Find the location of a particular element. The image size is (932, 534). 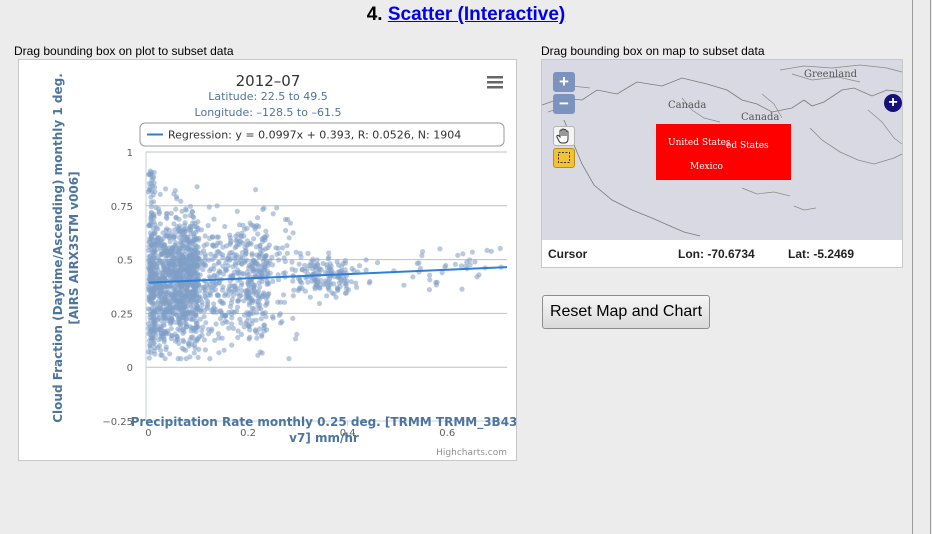

pan-hand-button is located at coordinates (564, 136).